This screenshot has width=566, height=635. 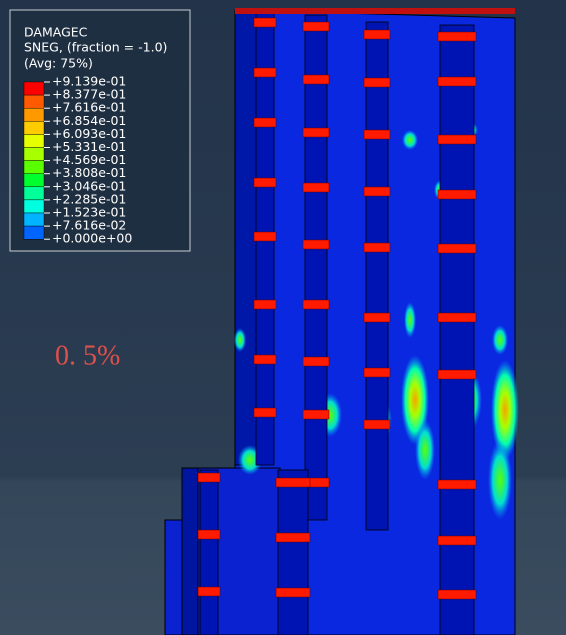 What do you see at coordinates (56, 32) in the screenshot?
I see `legend-title: DAMAGEC` at bounding box center [56, 32].